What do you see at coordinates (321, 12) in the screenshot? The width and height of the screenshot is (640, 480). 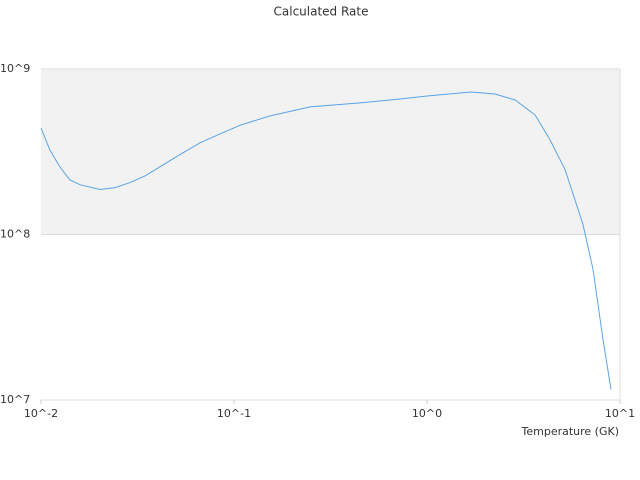 I see `chart-title: Calculated Rate` at bounding box center [321, 12].